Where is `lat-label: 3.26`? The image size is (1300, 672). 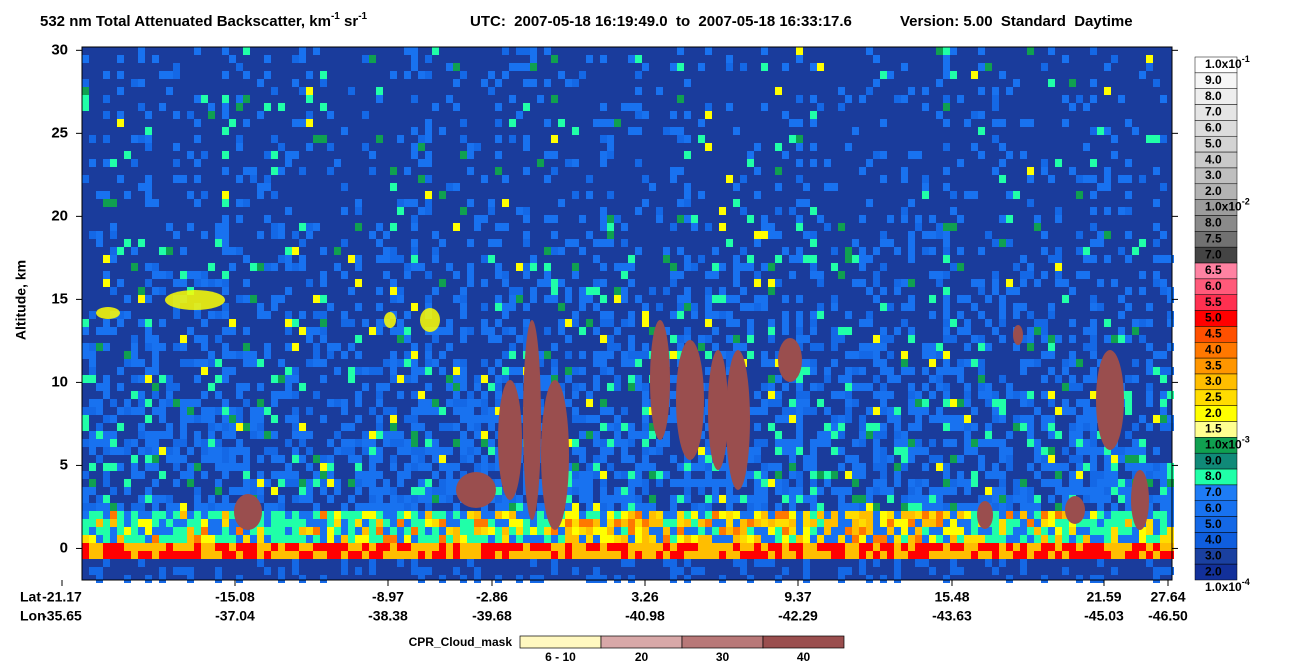 lat-label: 3.26 is located at coordinates (644, 597).